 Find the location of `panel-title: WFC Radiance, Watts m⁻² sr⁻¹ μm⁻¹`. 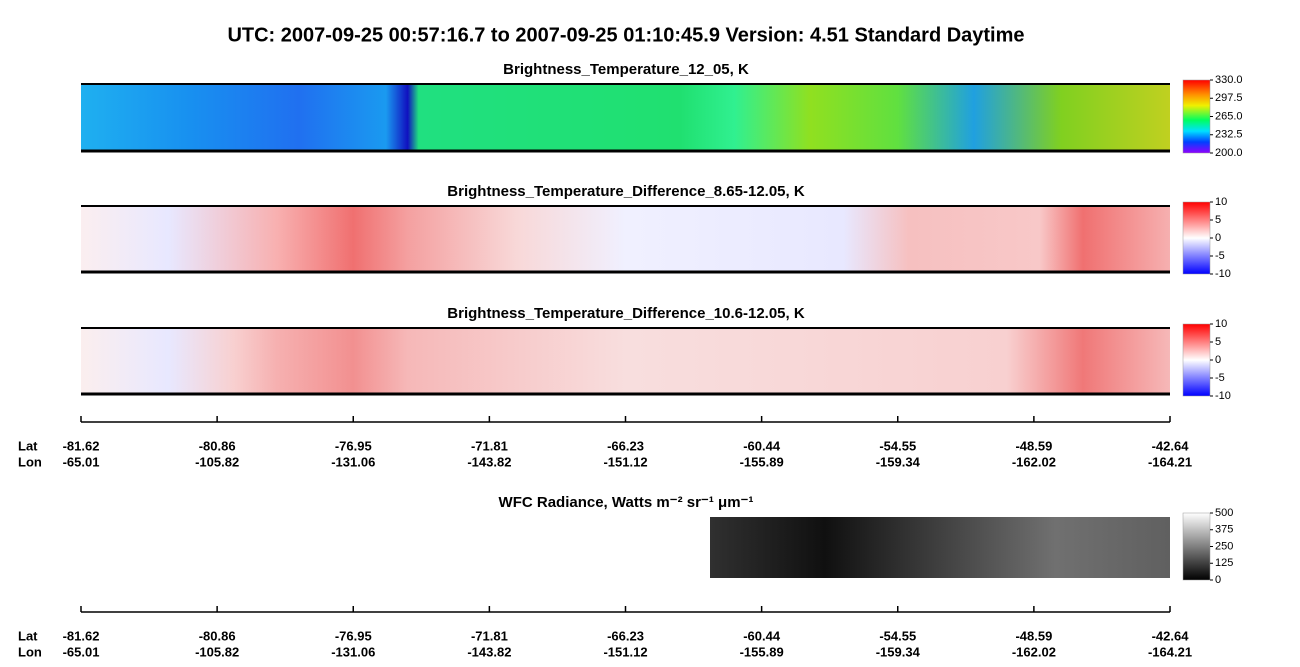

panel-title: WFC Radiance, Watts m⁻² sr⁻¹ μm⁻¹ is located at coordinates (626, 502).